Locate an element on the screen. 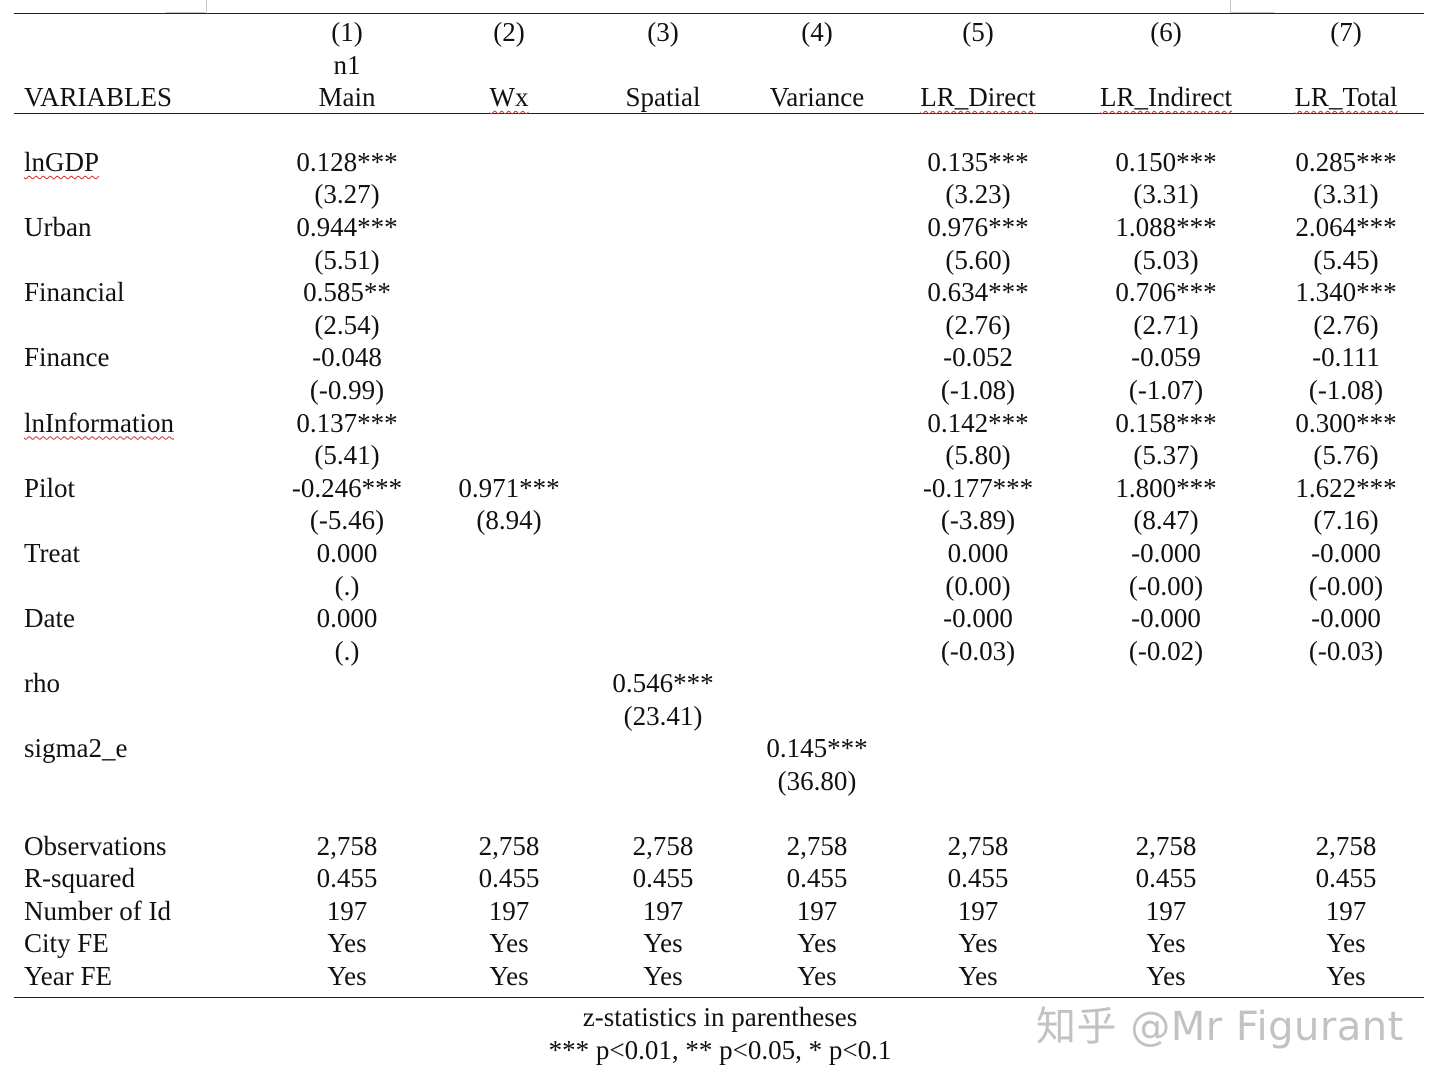  table-cell: (7) is located at coordinates (1346, 32).